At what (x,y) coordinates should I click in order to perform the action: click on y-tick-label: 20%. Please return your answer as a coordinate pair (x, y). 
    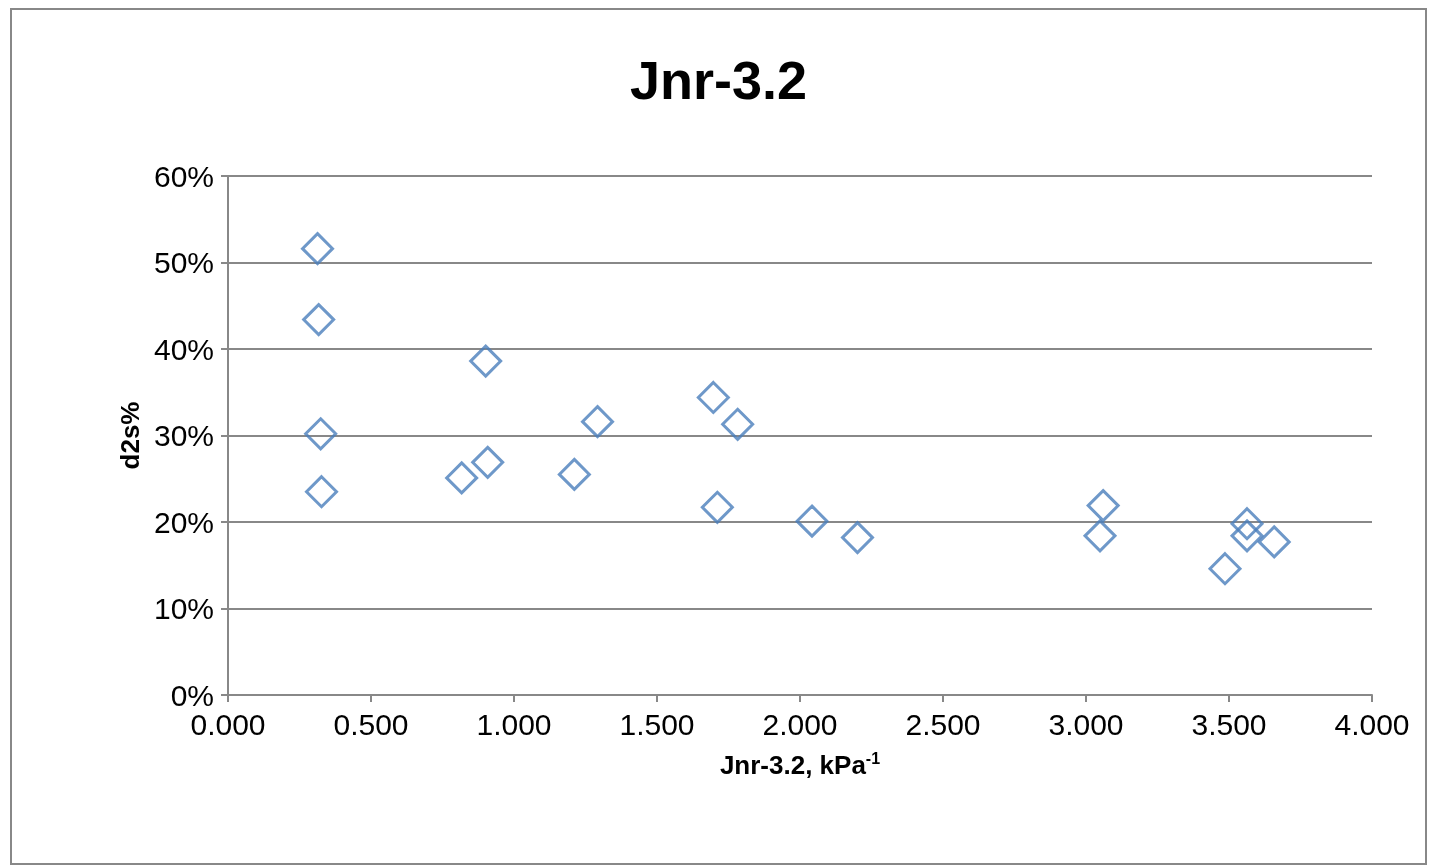
    Looking at the image, I should click on (183, 522).